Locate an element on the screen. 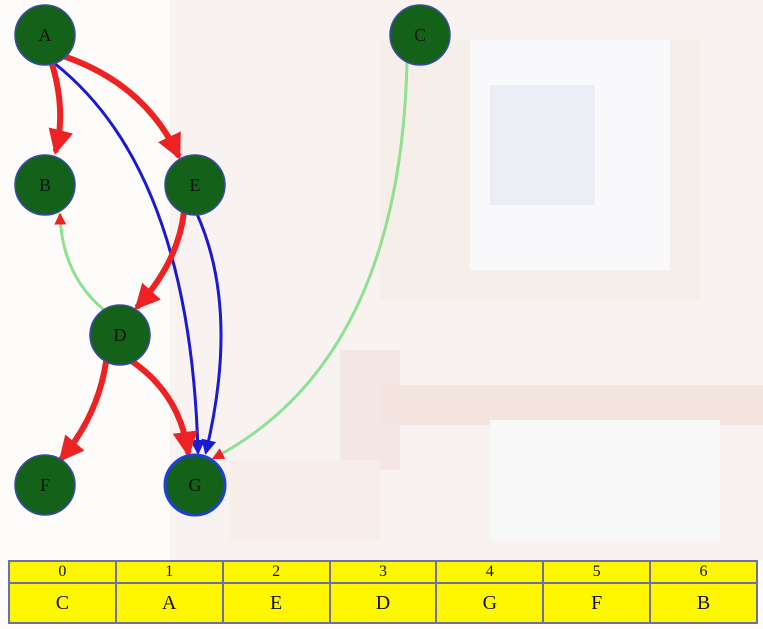  node-e: E is located at coordinates (195, 185).